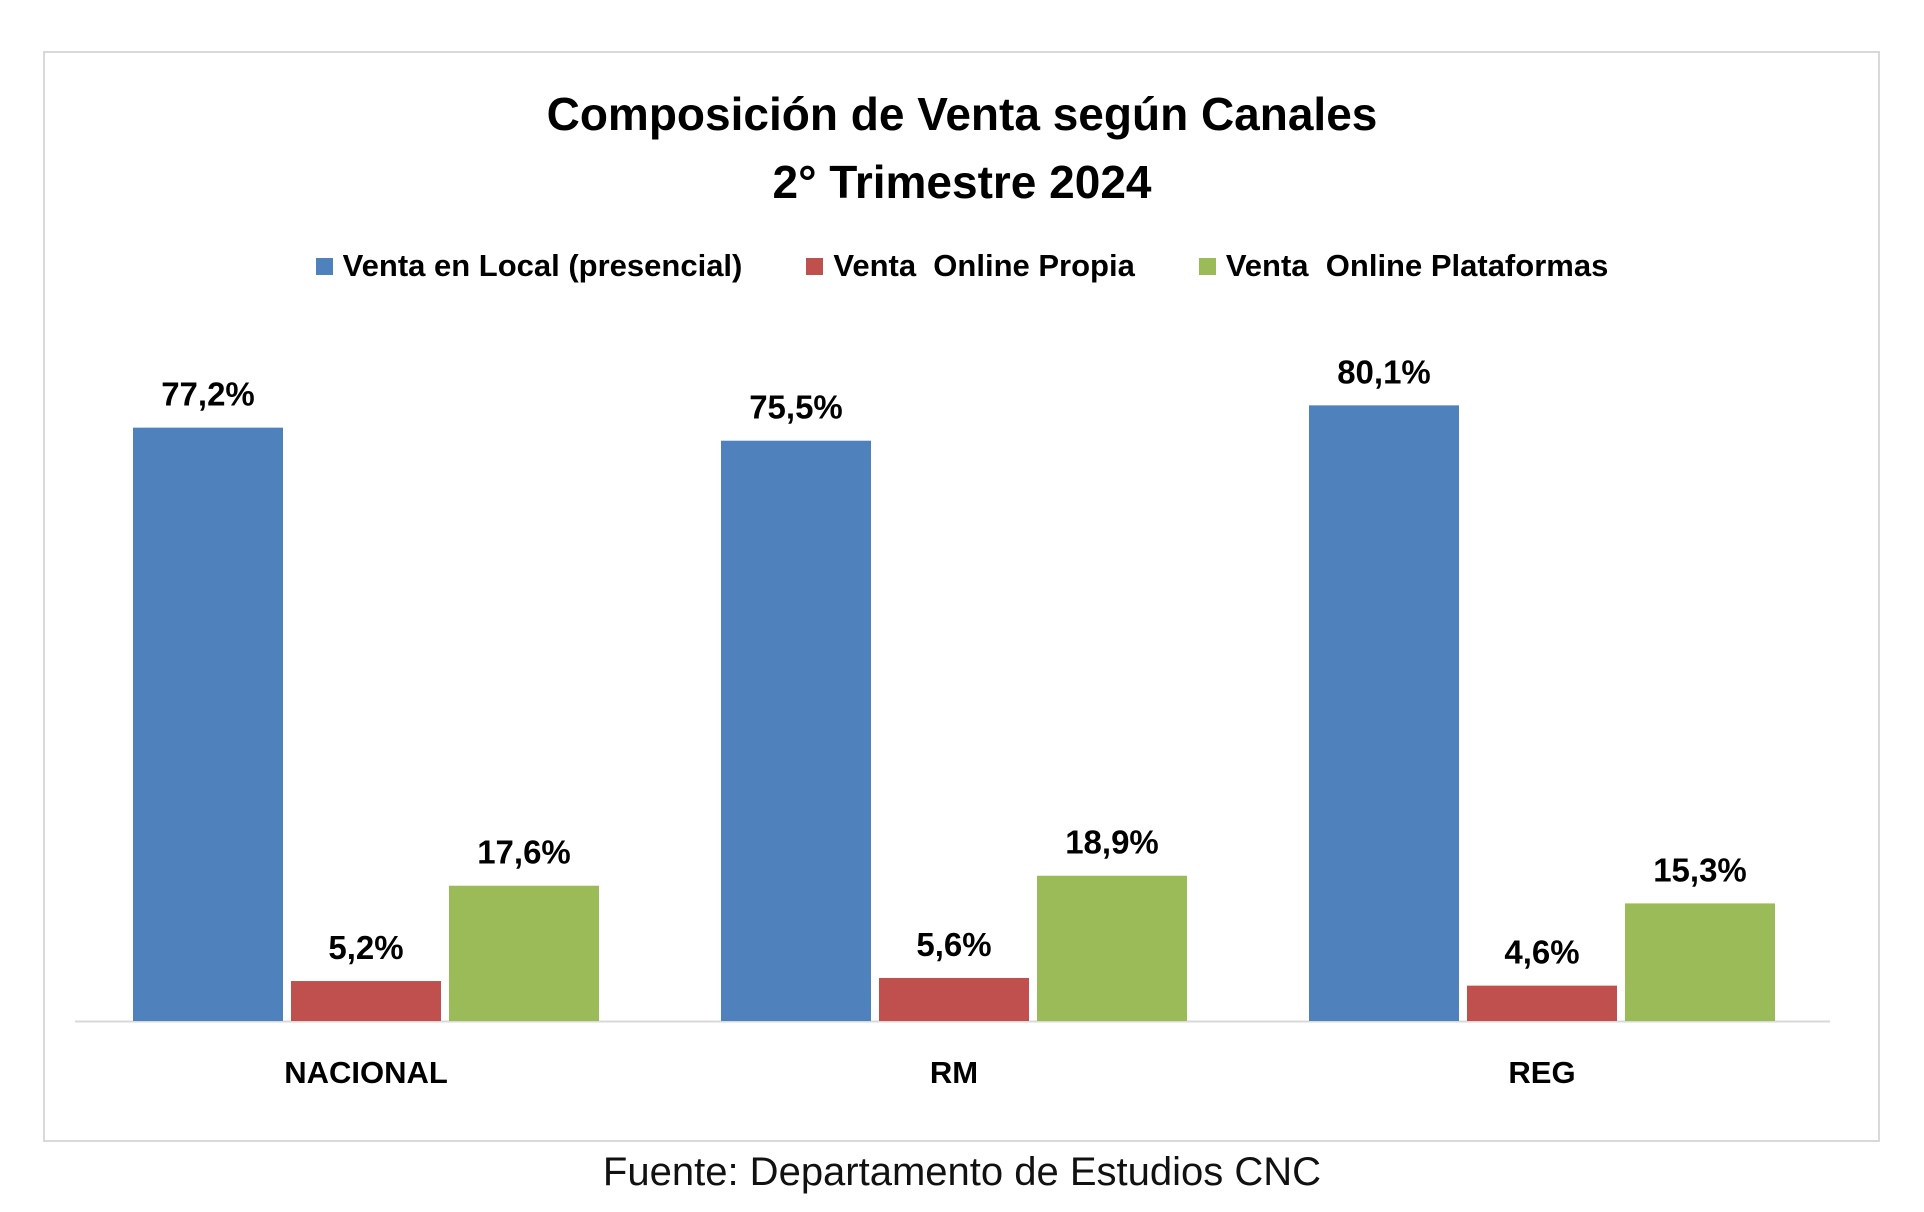  What do you see at coordinates (1700, 869) in the screenshot?
I see `data-label-reg-series-2: 15,3%` at bounding box center [1700, 869].